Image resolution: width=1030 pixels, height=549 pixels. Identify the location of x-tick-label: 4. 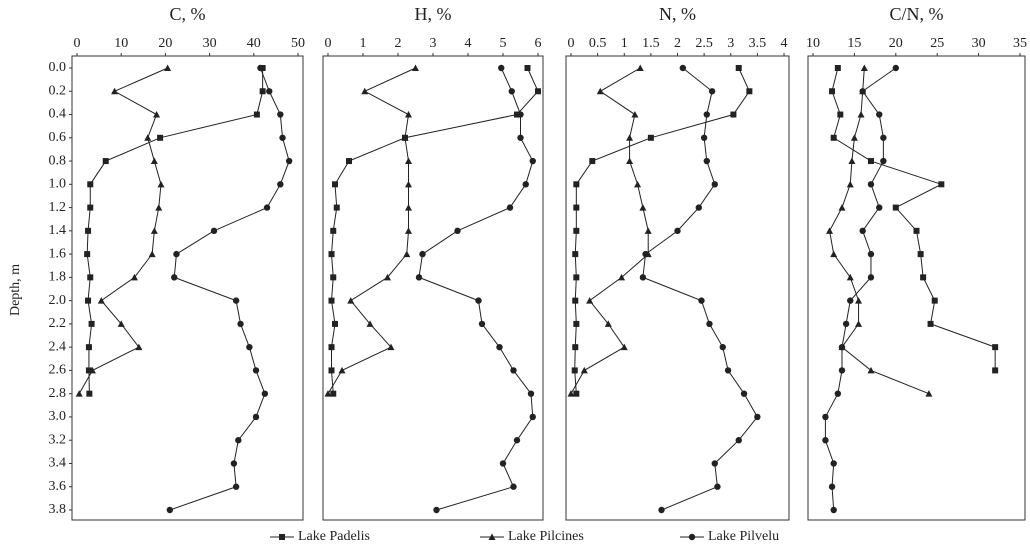
(784, 43).